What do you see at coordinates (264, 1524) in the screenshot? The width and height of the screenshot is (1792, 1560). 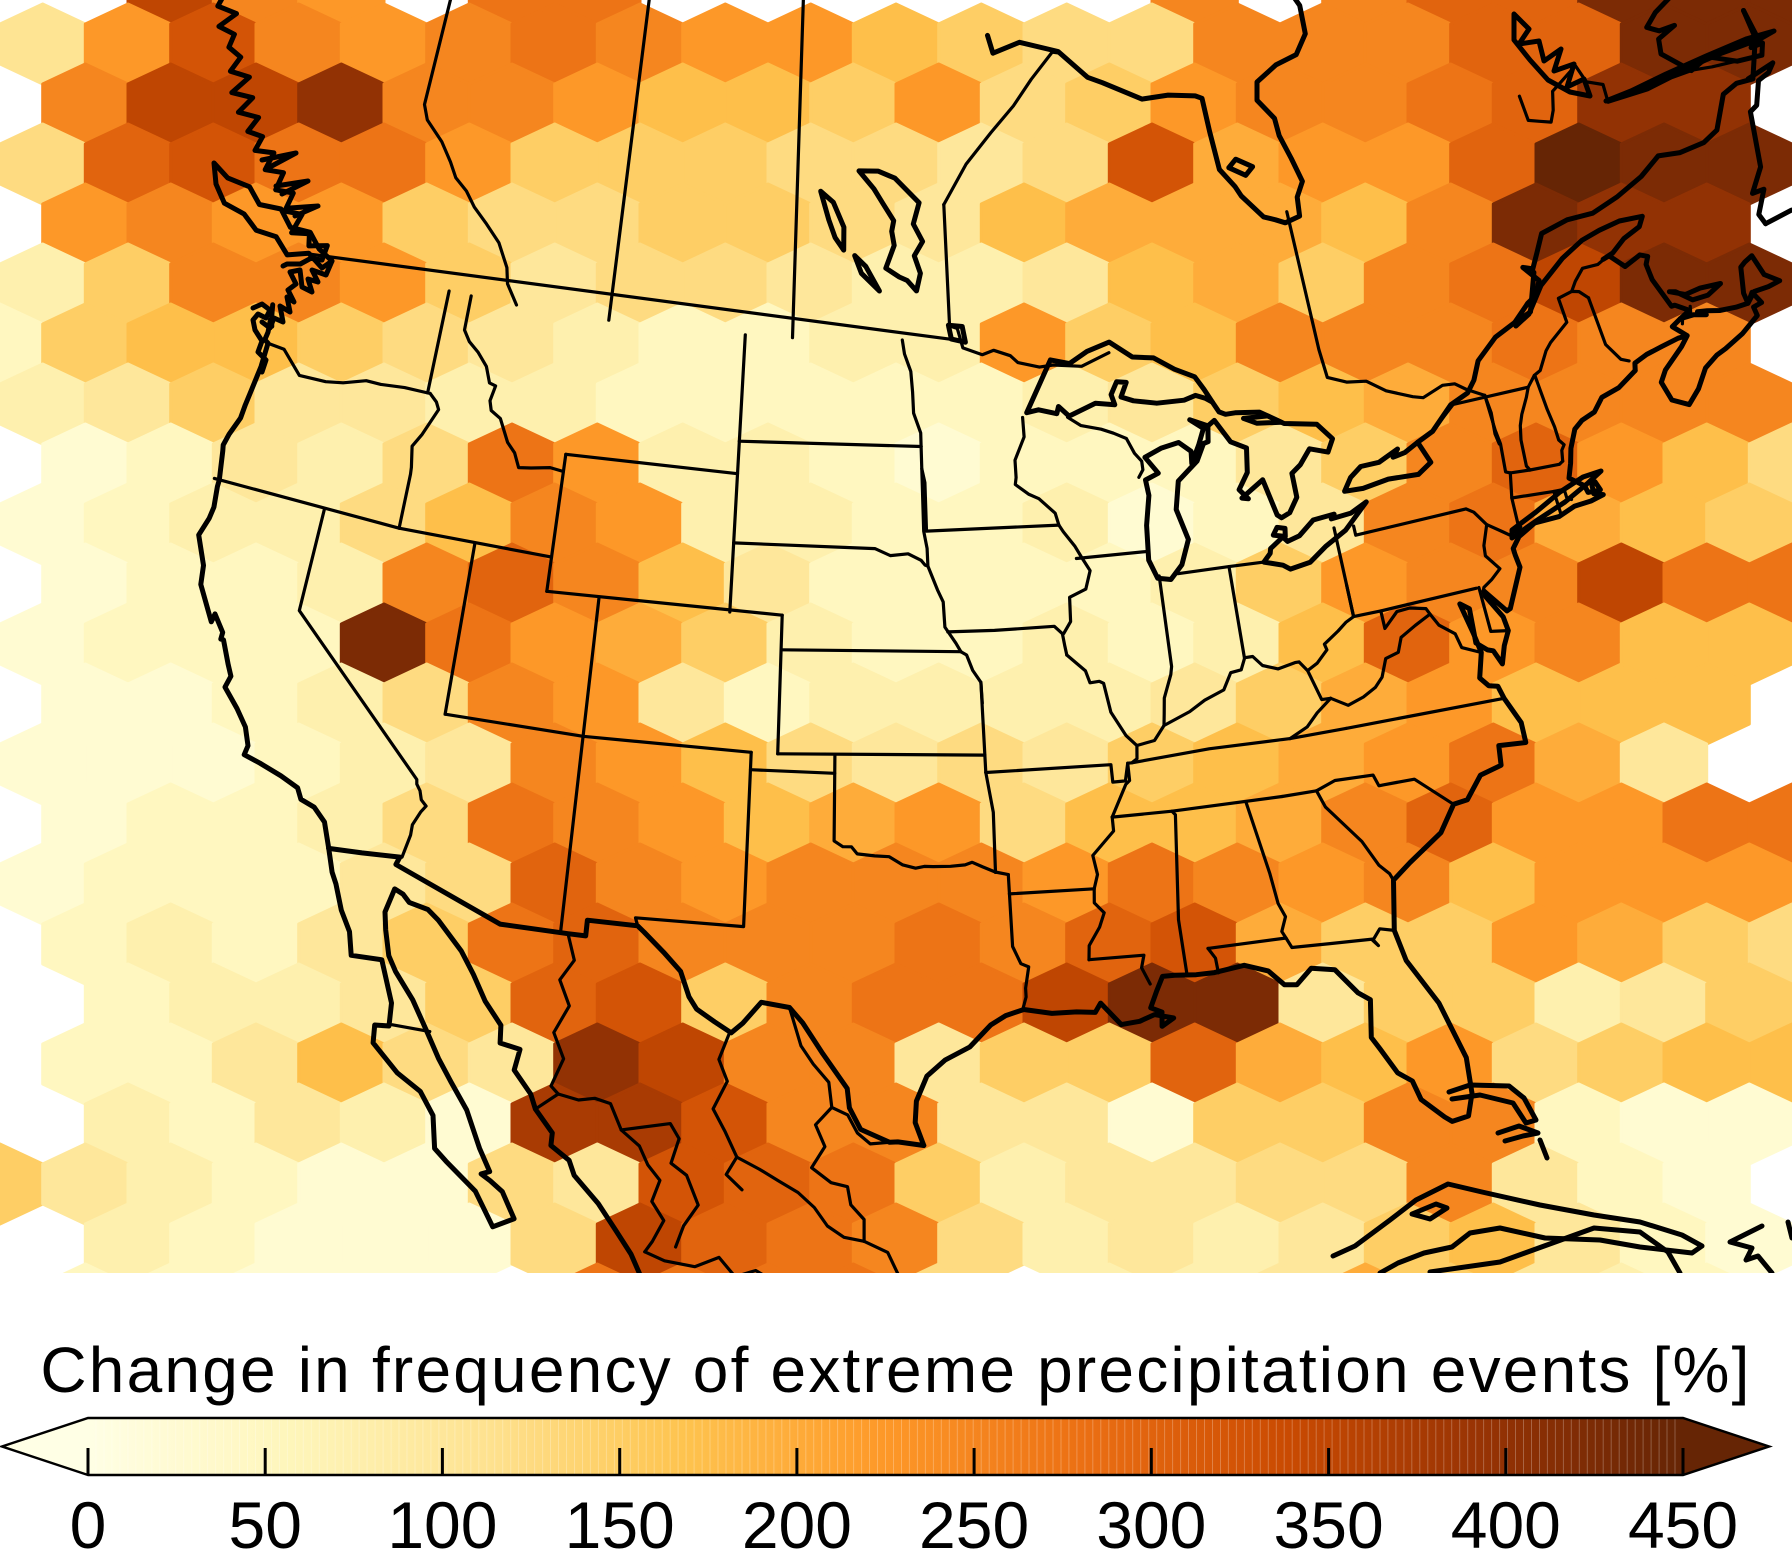 I see `svg-text: 50` at bounding box center [264, 1524].